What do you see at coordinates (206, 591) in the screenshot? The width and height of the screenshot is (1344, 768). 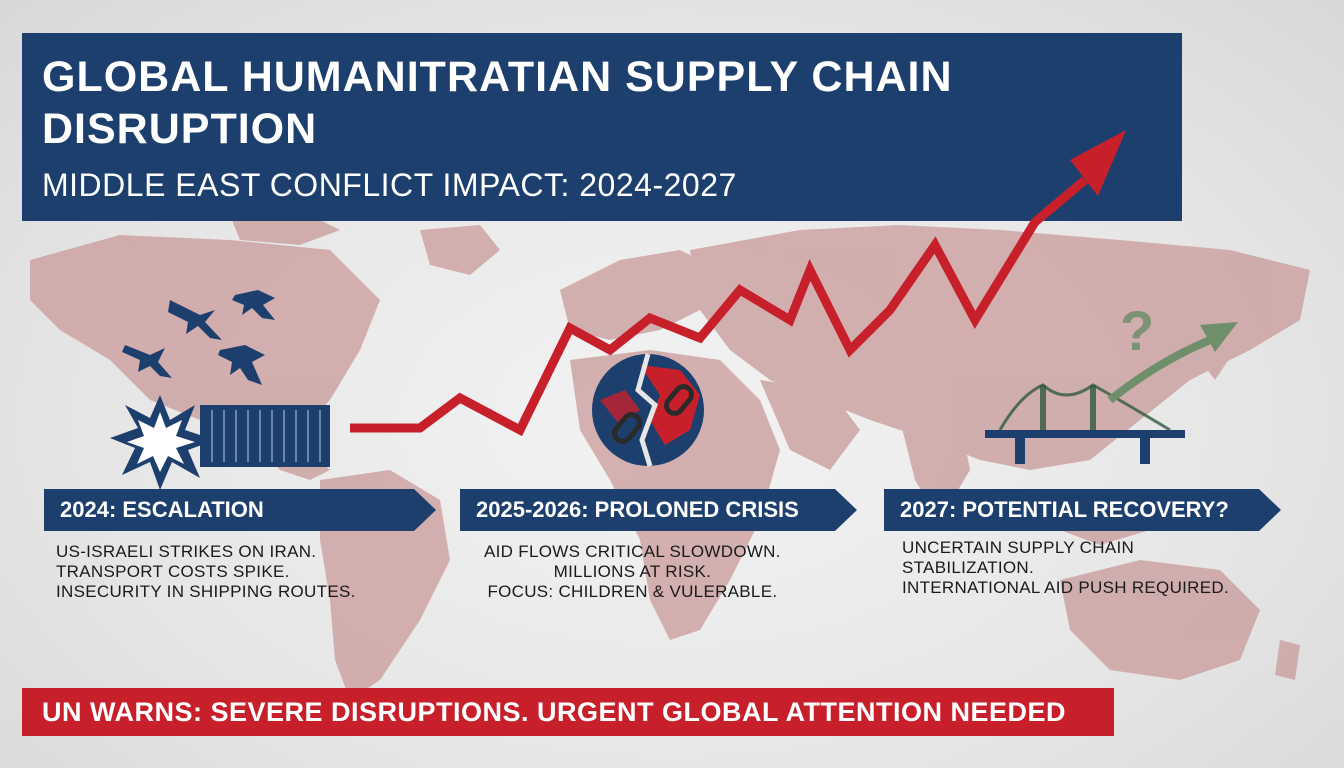 I see `phase-line: INSECURITY IN SHIPPING ROUTES.` at bounding box center [206, 591].